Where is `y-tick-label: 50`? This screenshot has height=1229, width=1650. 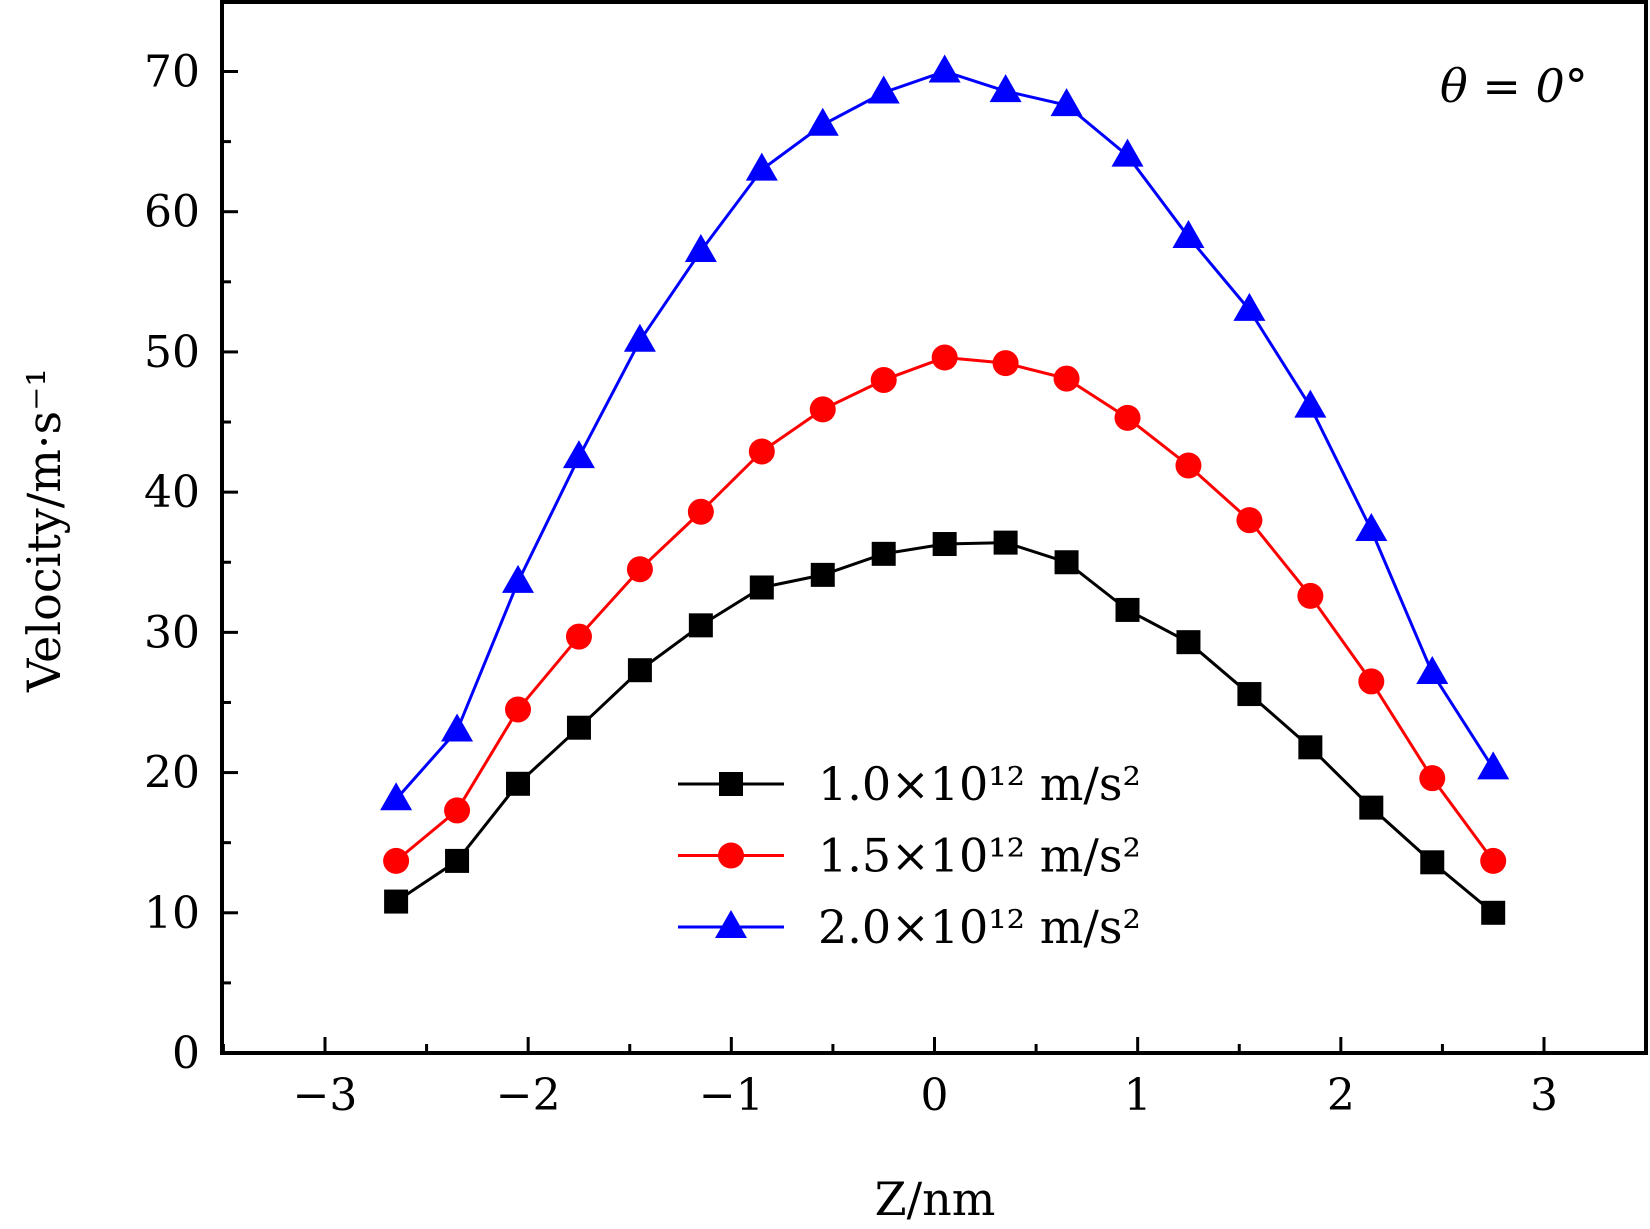
y-tick-label: 50 is located at coordinates (172, 352).